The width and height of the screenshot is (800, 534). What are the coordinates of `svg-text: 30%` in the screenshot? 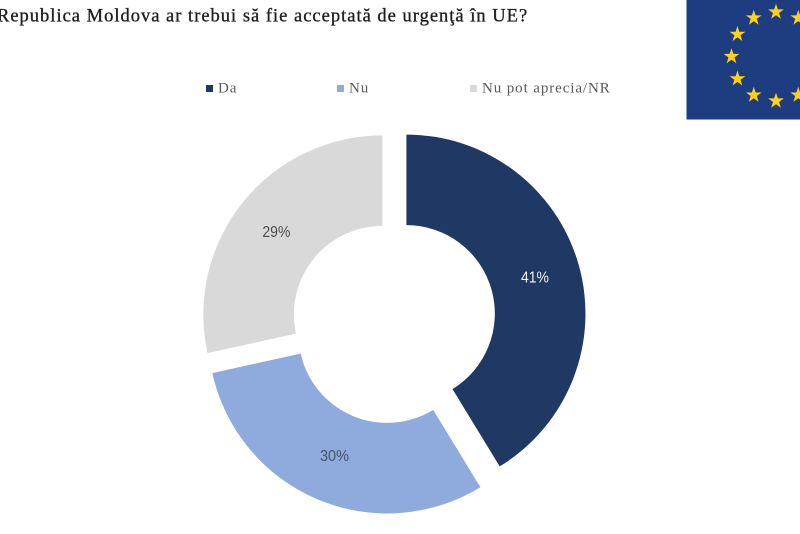 It's located at (334, 456).